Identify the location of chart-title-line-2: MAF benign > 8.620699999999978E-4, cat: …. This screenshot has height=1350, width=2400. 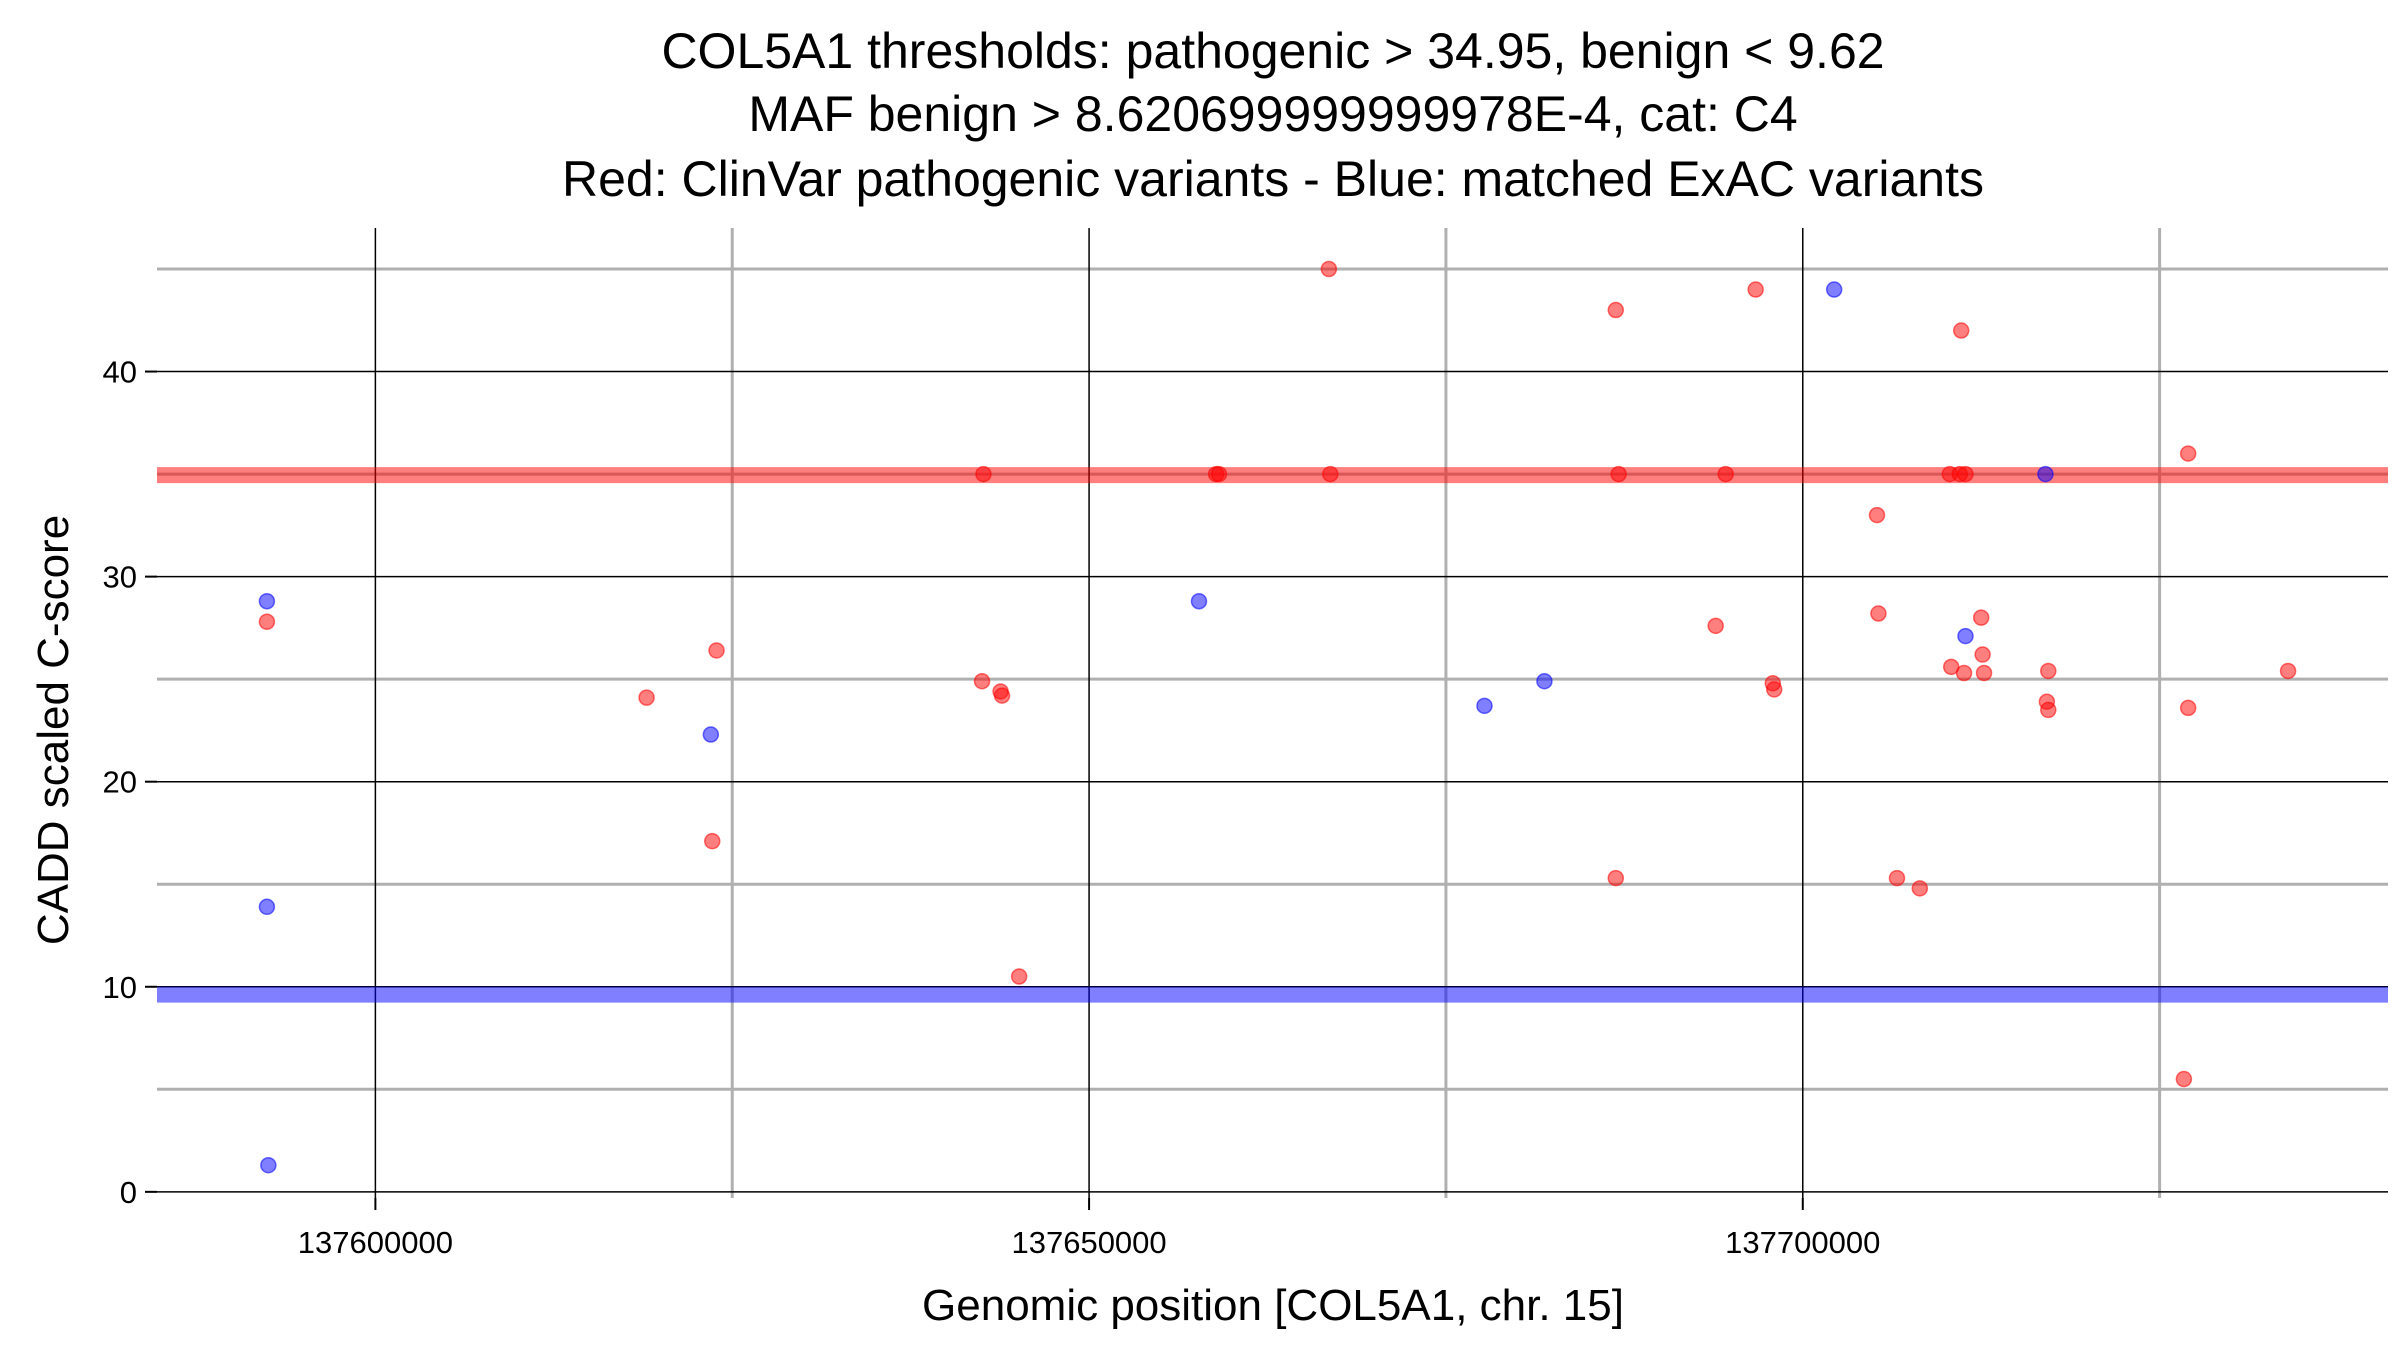
(1272, 114).